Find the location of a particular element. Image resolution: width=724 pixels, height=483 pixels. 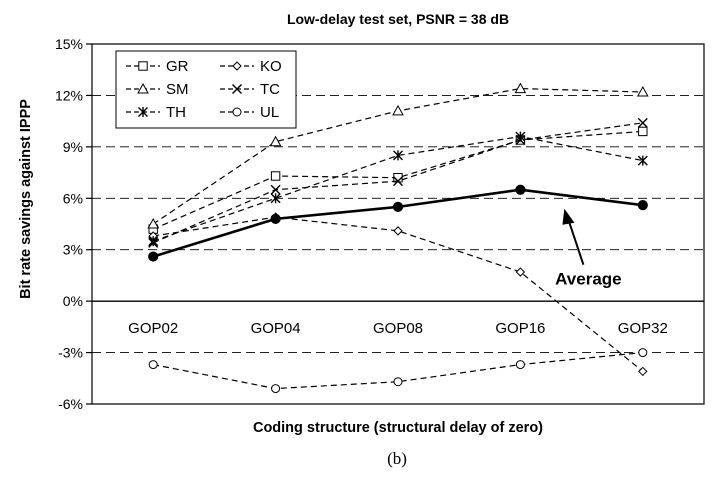

y-tick-label: 3% is located at coordinates (73, 250).